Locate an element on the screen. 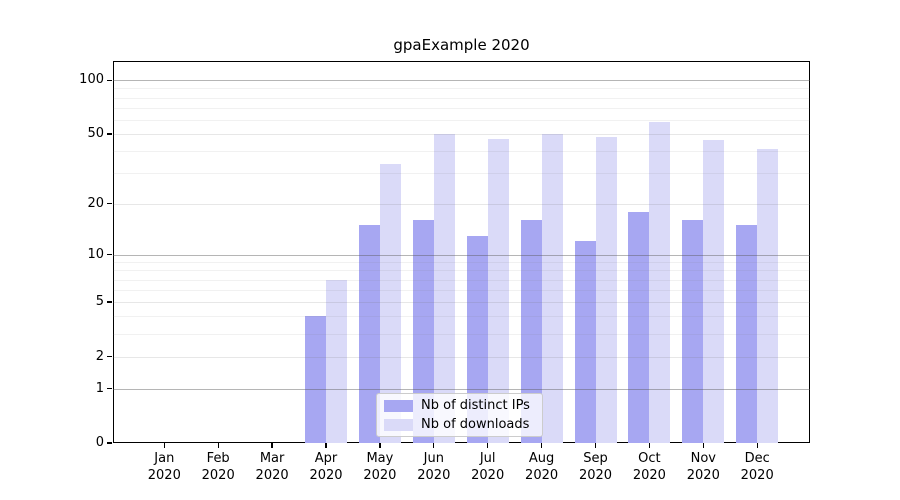  bar-may-downloads is located at coordinates (390, 303).